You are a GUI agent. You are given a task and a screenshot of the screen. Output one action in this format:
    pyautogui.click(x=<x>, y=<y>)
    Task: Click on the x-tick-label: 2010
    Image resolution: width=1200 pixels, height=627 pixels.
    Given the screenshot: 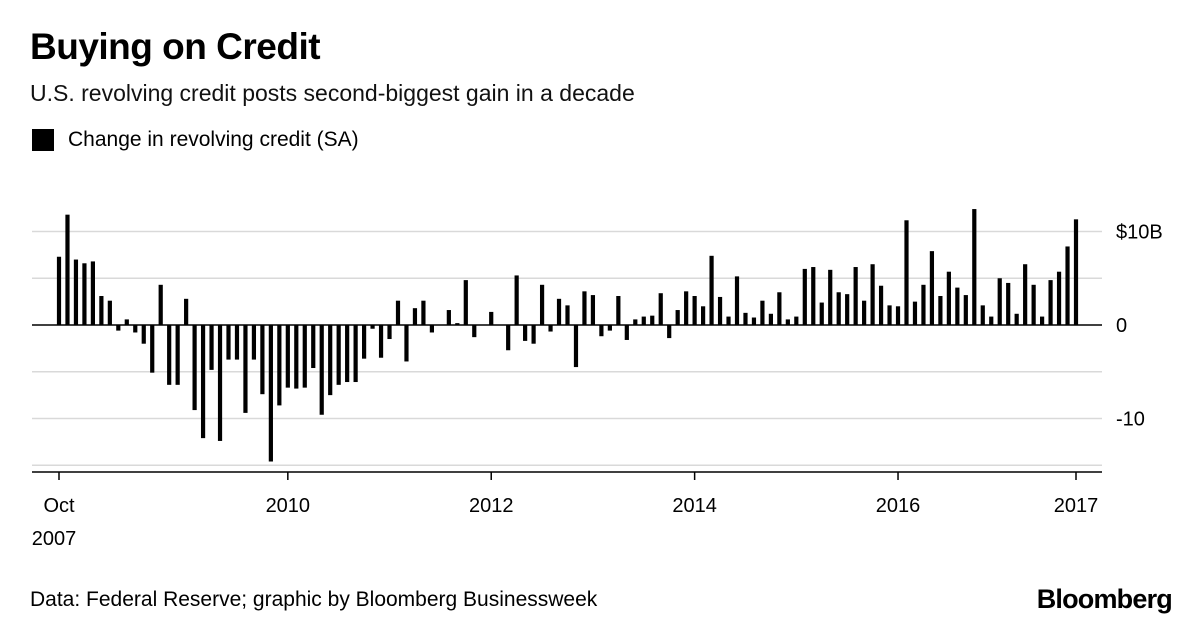 What is the action you would take?
    pyautogui.click(x=288, y=506)
    